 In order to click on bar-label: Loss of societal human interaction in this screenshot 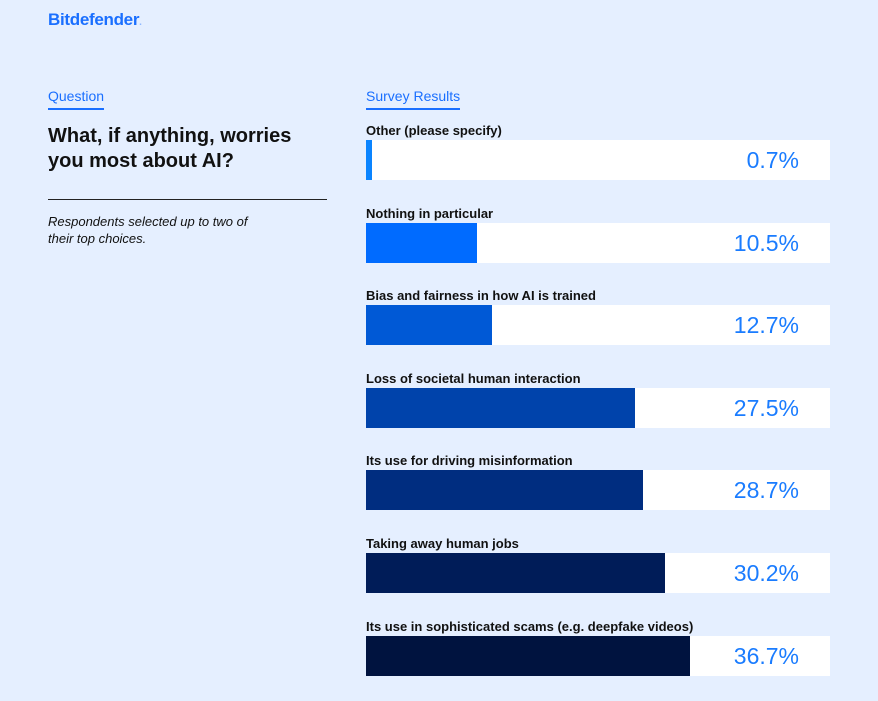, I will do `click(473, 378)`.